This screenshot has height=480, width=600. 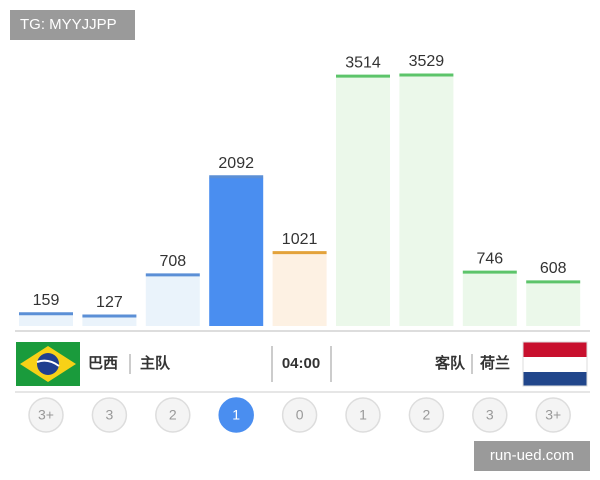 What do you see at coordinates (427, 61) in the screenshot?
I see `value-label: 3529` at bounding box center [427, 61].